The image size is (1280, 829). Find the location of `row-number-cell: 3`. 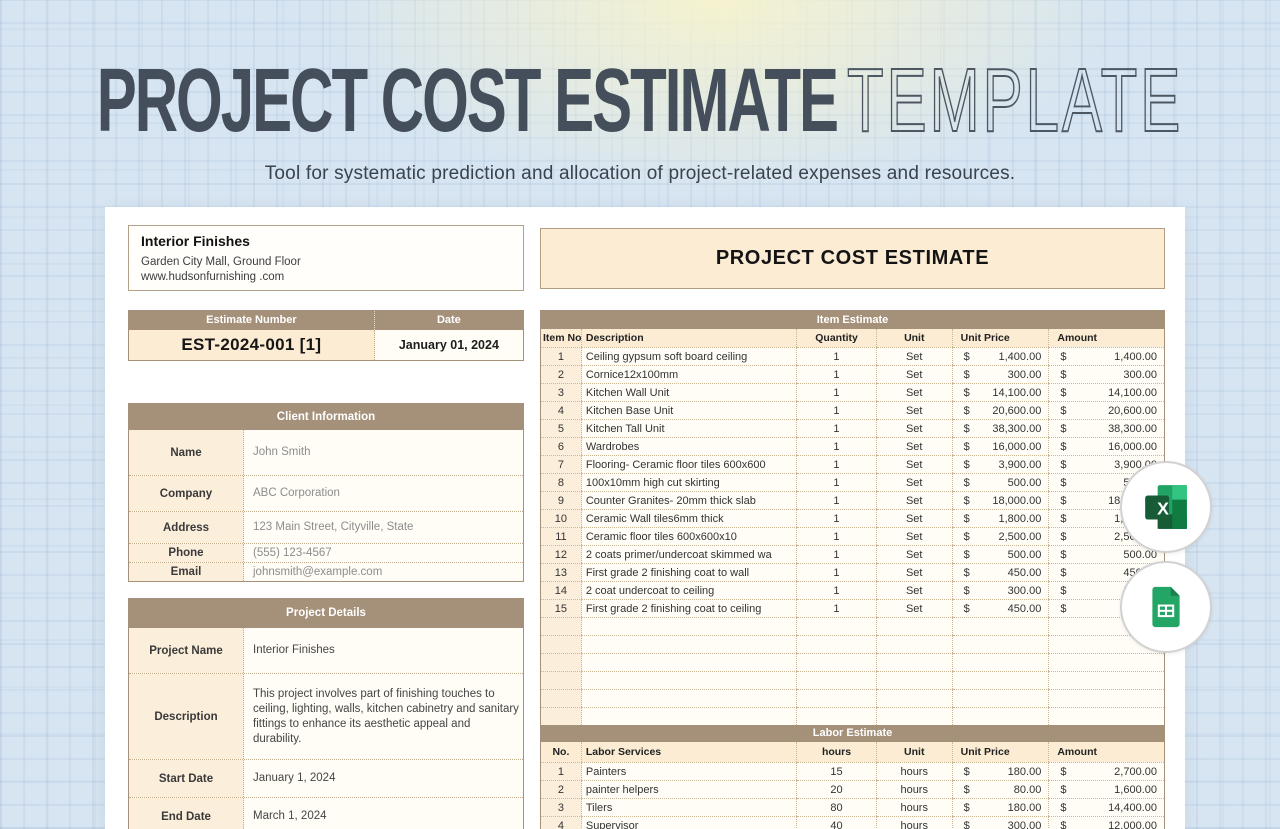

row-number-cell: 3 is located at coordinates (561, 392).